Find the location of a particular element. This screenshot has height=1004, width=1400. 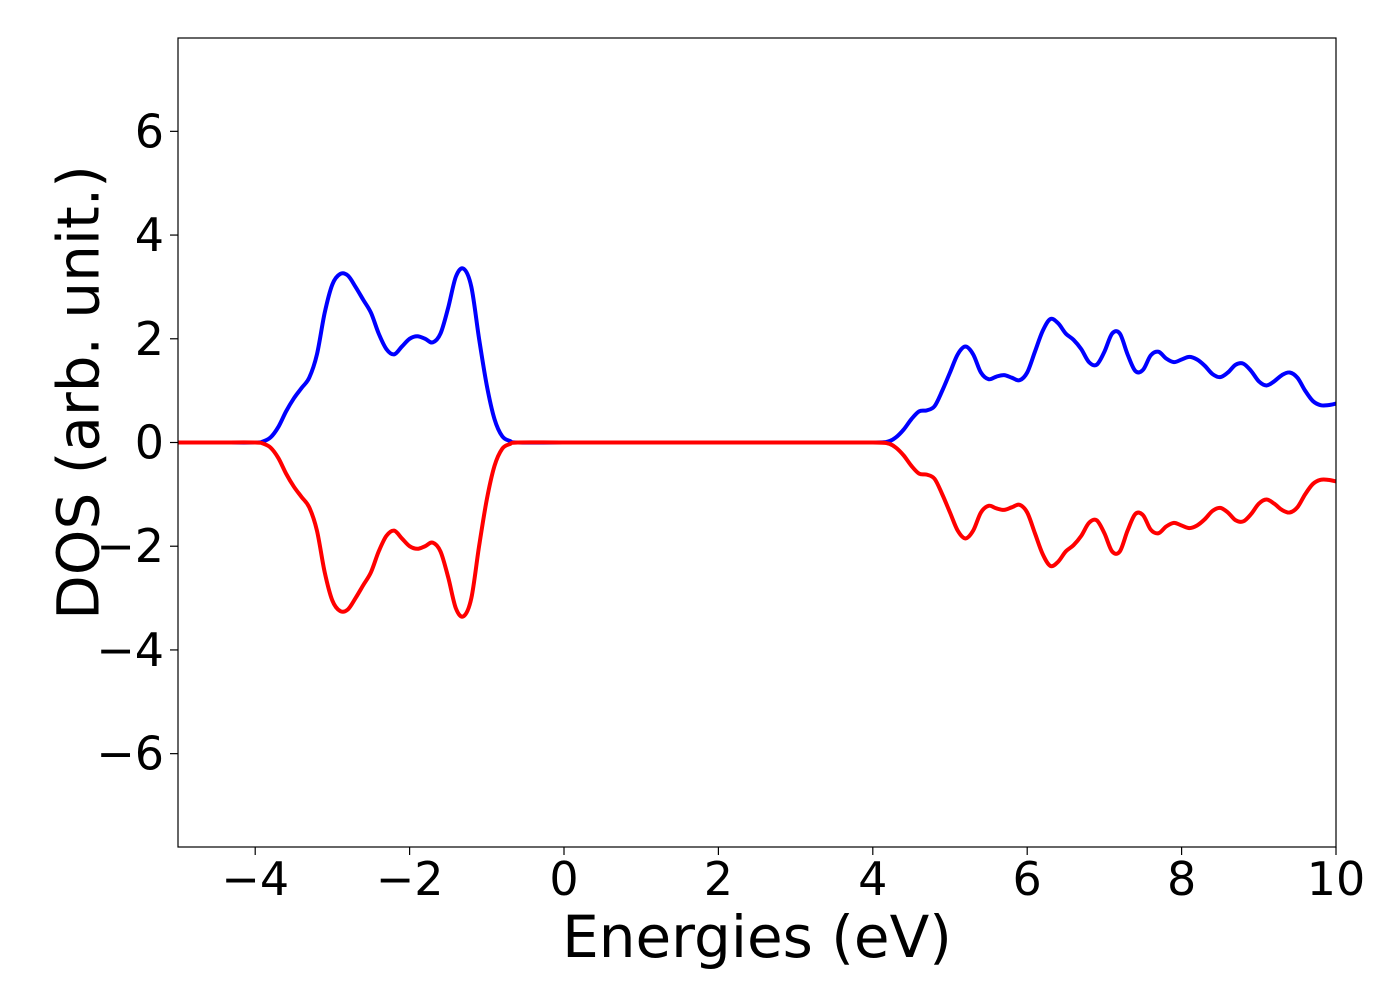

y-axis: −6 −4 −2 0 2 4 6 is located at coordinates (137, 442).